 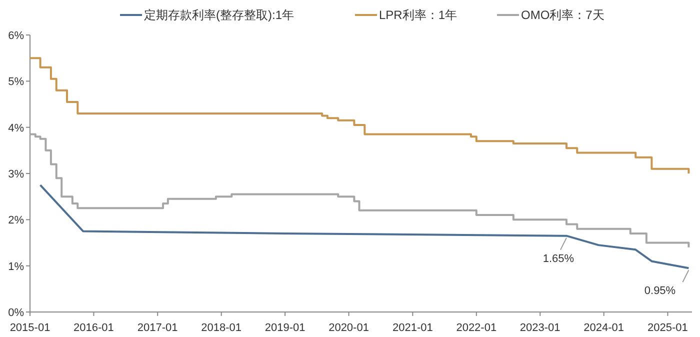 I want to click on y-tick-label: 3%, so click(x=16, y=174).